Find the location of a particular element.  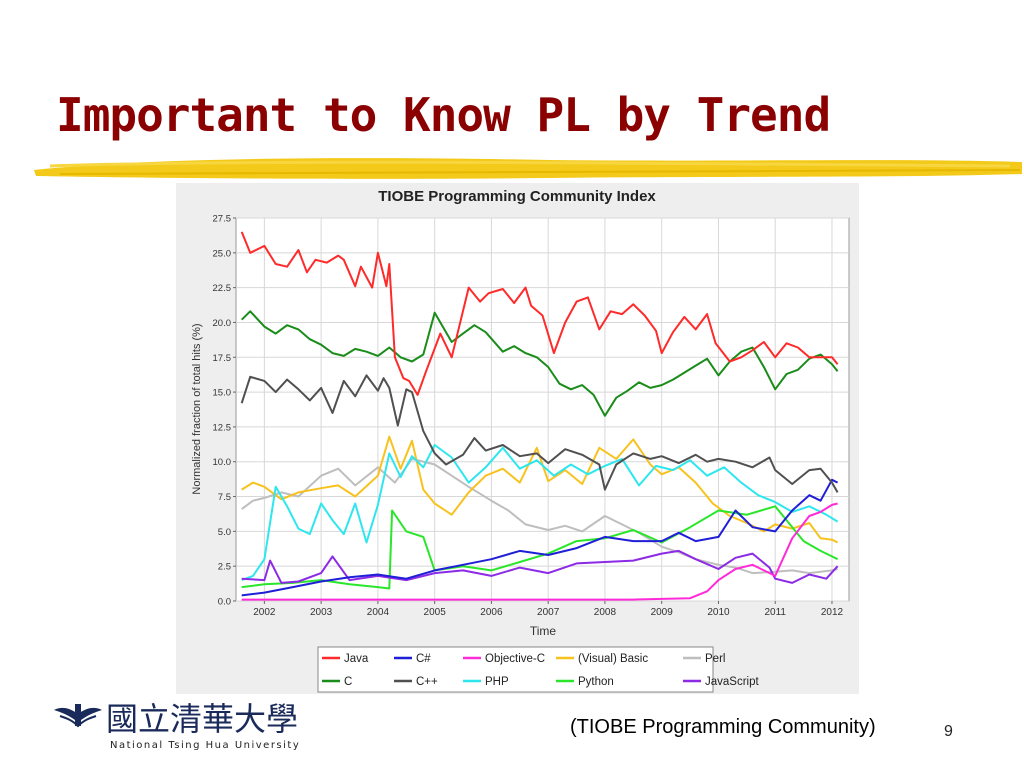

chart-title: TIOBE Programming Community Index is located at coordinates (517, 196).